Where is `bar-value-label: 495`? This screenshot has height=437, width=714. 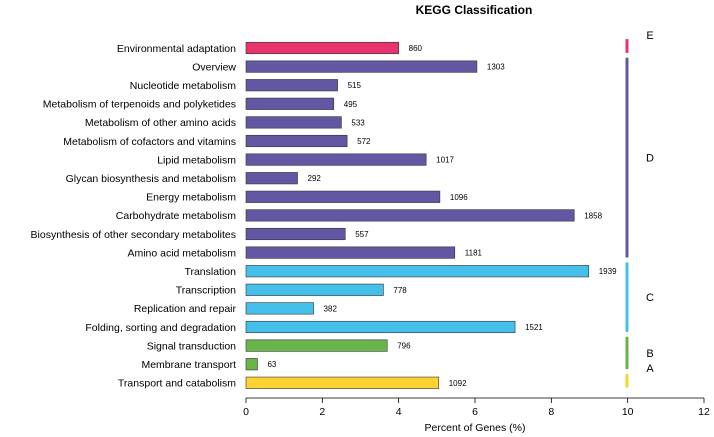
bar-value-label: 495 is located at coordinates (351, 104).